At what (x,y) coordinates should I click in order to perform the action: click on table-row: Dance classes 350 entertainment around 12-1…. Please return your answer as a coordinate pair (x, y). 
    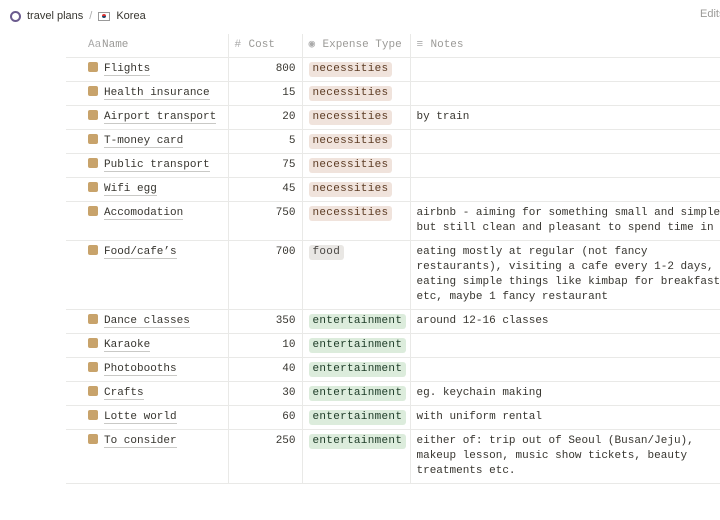
    Looking at the image, I should click on (393, 321).